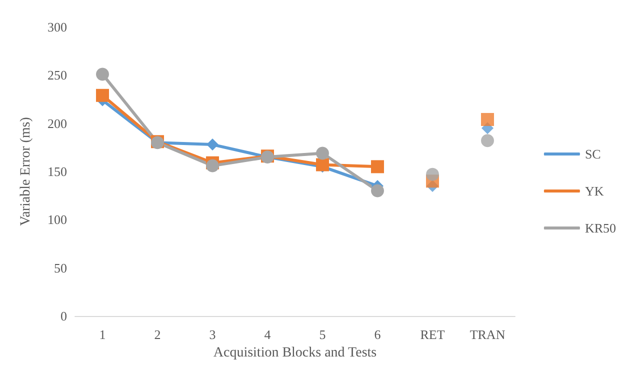  What do you see at coordinates (322, 334) in the screenshot?
I see `x-tick-label: 5` at bounding box center [322, 334].